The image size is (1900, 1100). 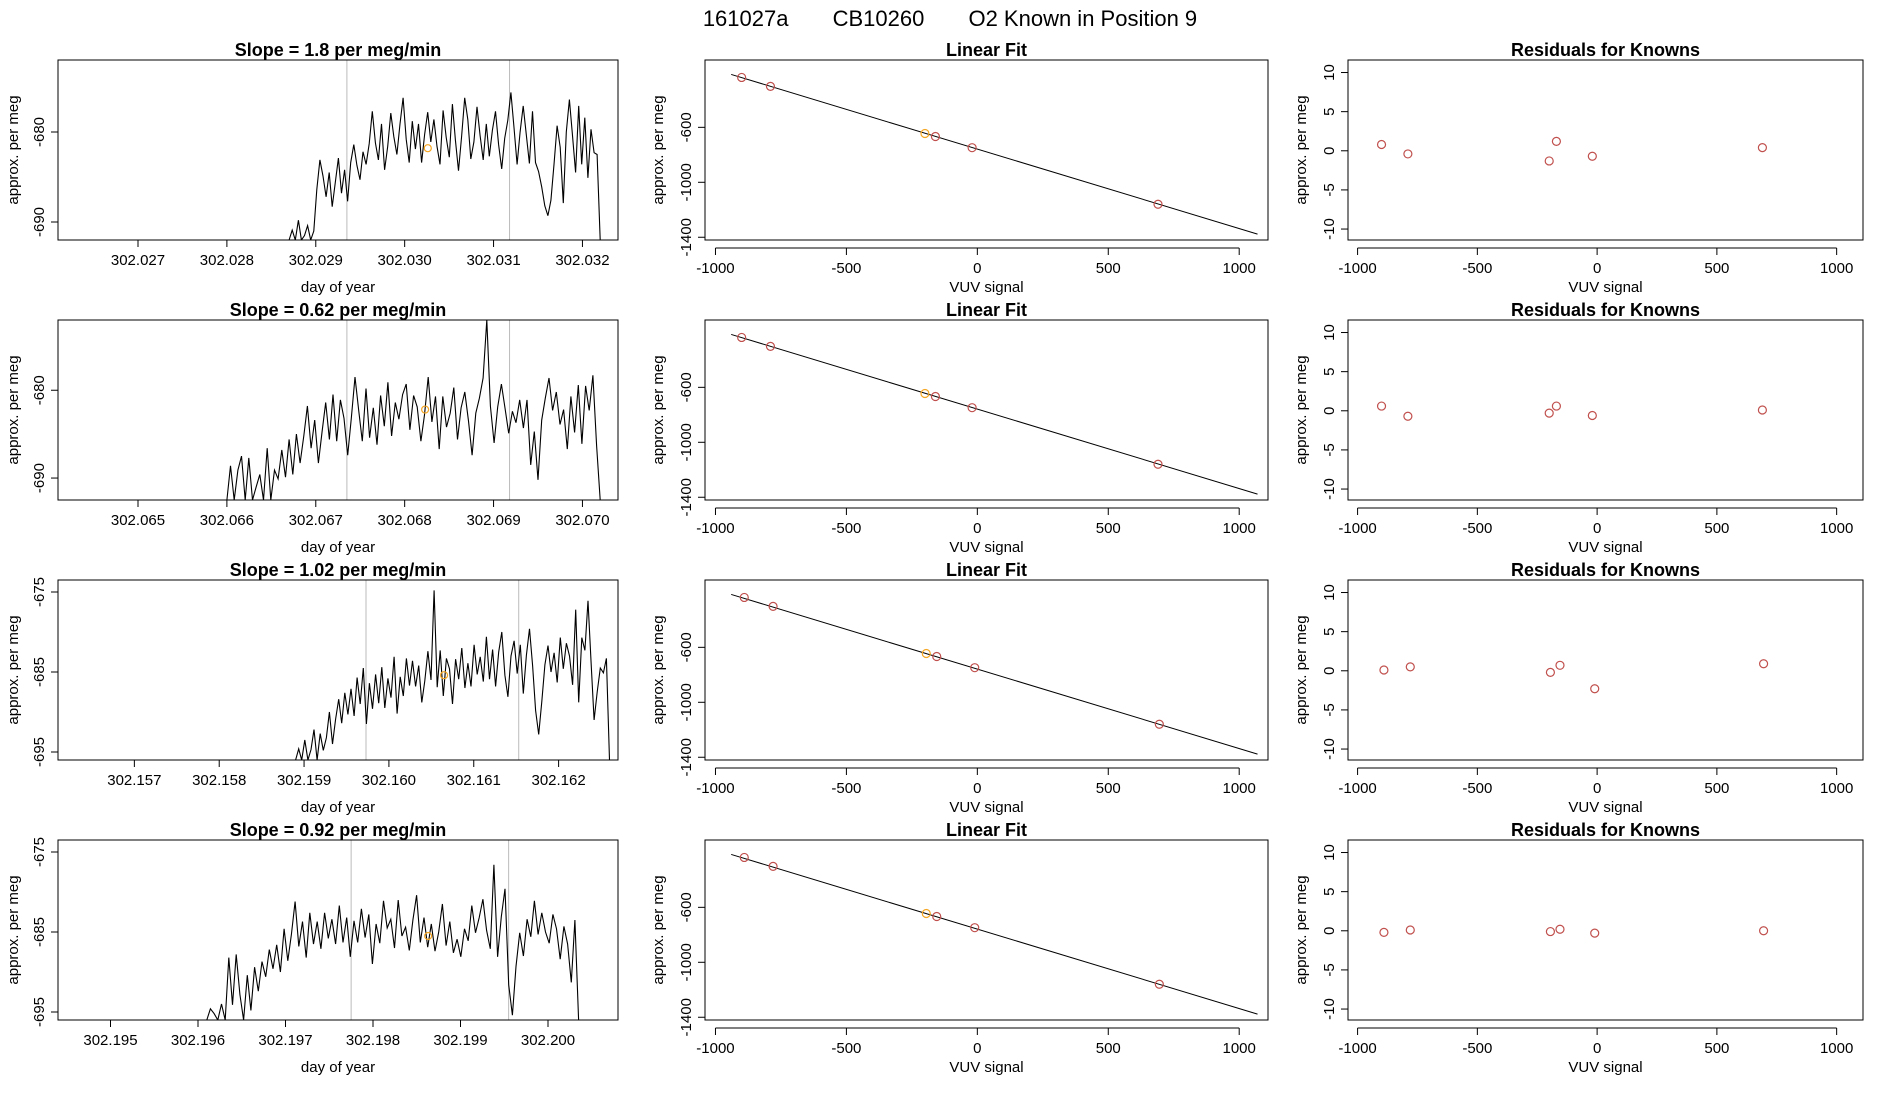 I want to click on x-tick-label: 302.028, so click(x=227, y=260).